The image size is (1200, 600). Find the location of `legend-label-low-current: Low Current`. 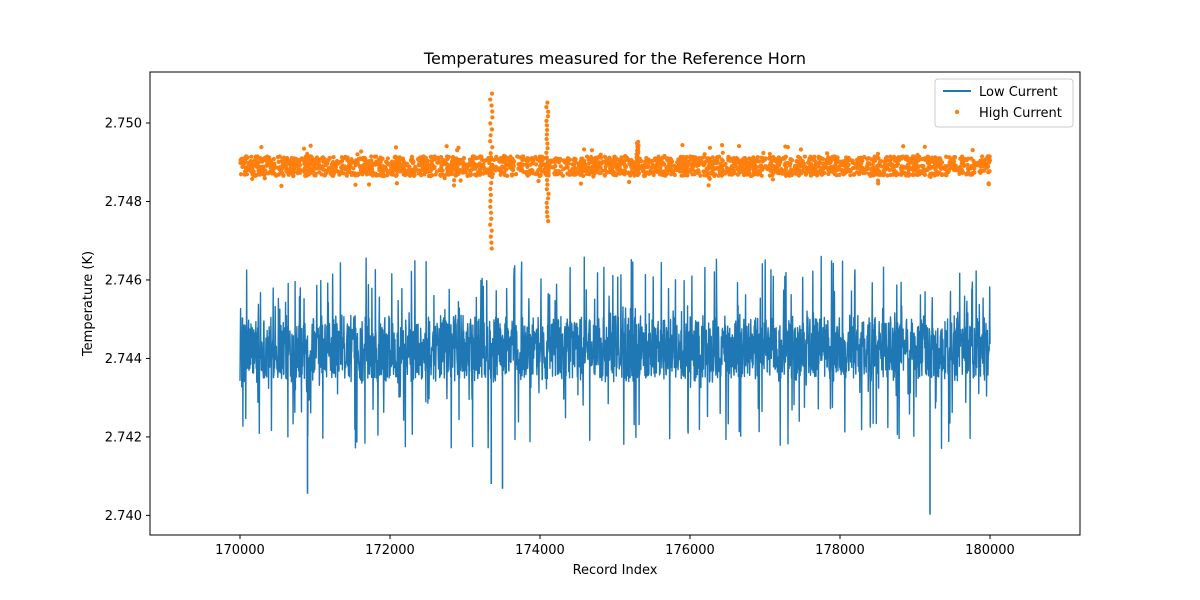

legend-label-low-current: Low Current is located at coordinates (1018, 92).